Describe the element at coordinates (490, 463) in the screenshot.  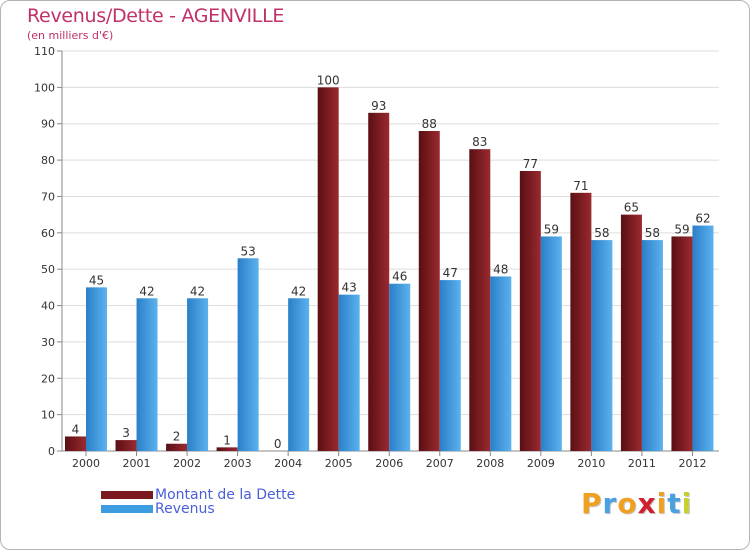
I see `x-tick-label: 2008` at that location.